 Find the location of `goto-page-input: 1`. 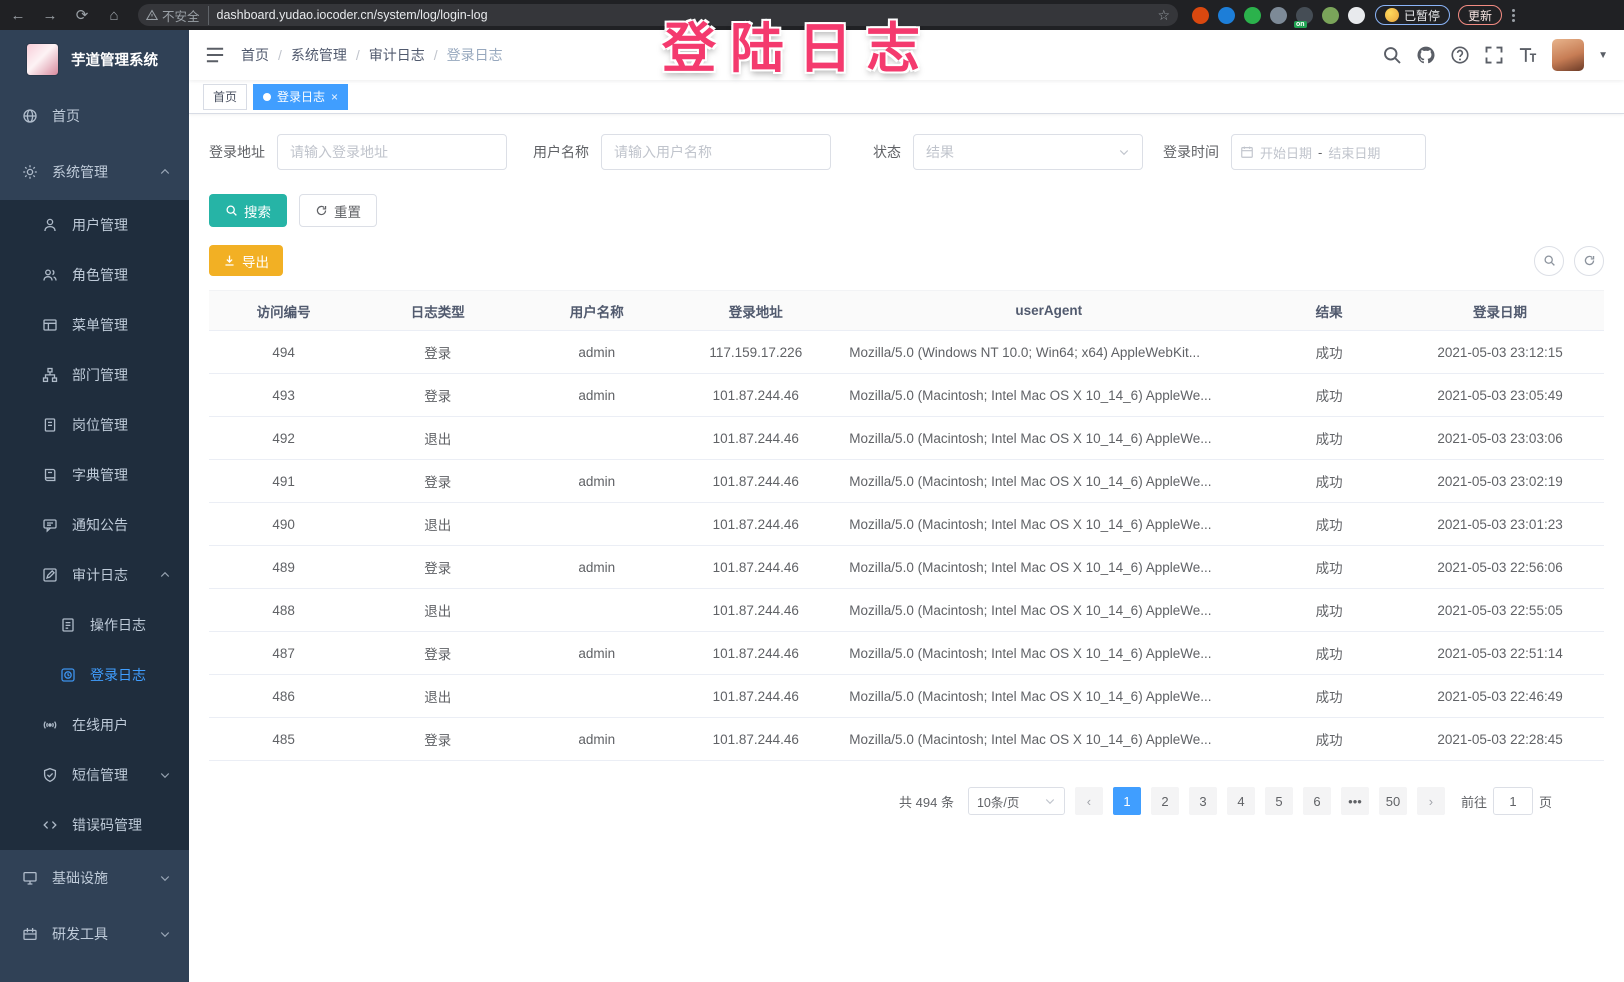

goto-page-input: 1 is located at coordinates (1512, 801).